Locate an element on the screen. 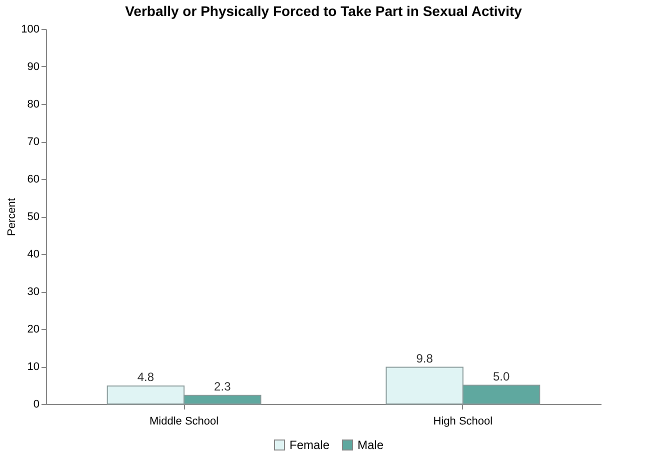 This screenshot has width=648, height=466. y-tick-label: 60 is located at coordinates (33, 180).